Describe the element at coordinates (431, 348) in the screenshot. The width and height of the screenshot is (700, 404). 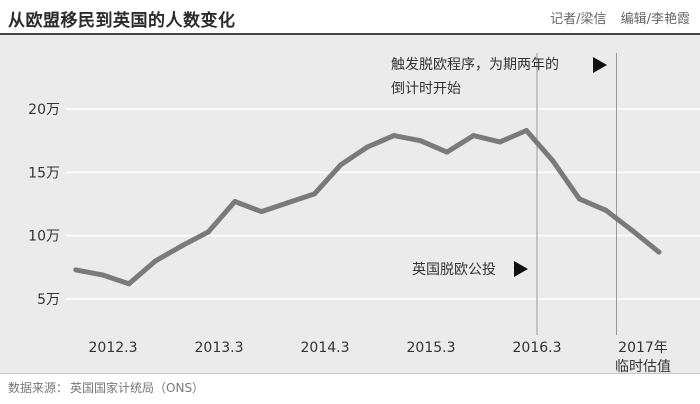
I see `x-tick-label: 2015.3` at that location.